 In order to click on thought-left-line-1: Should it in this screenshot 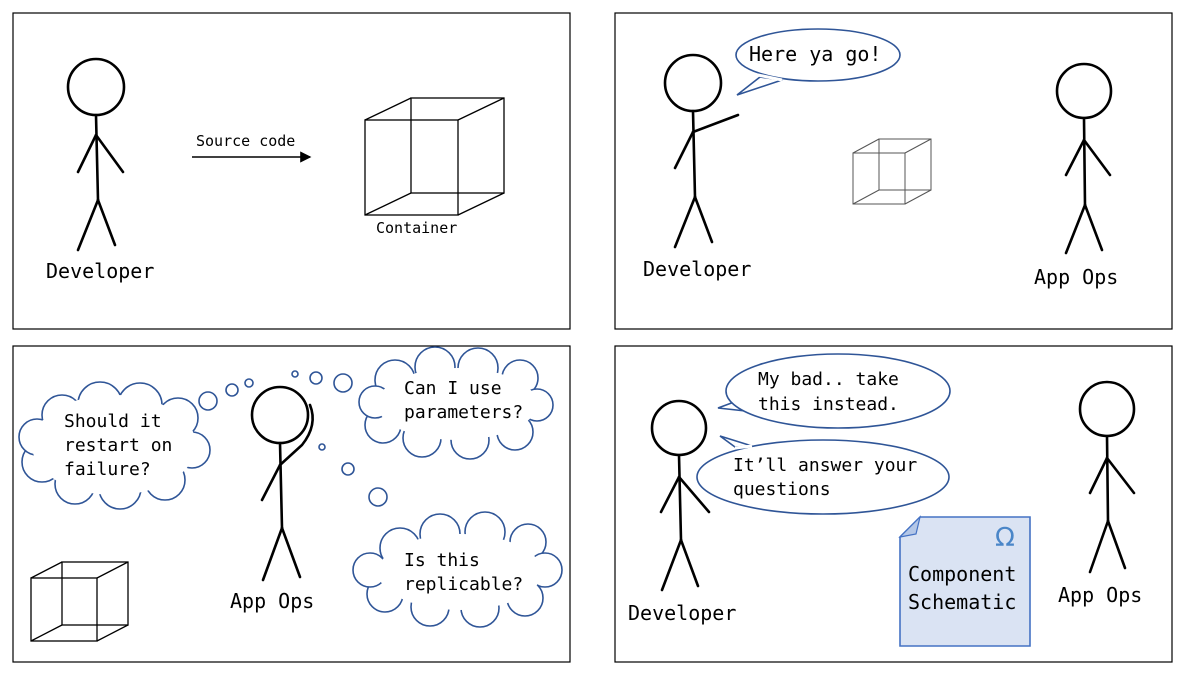, I will do `click(113, 421)`.